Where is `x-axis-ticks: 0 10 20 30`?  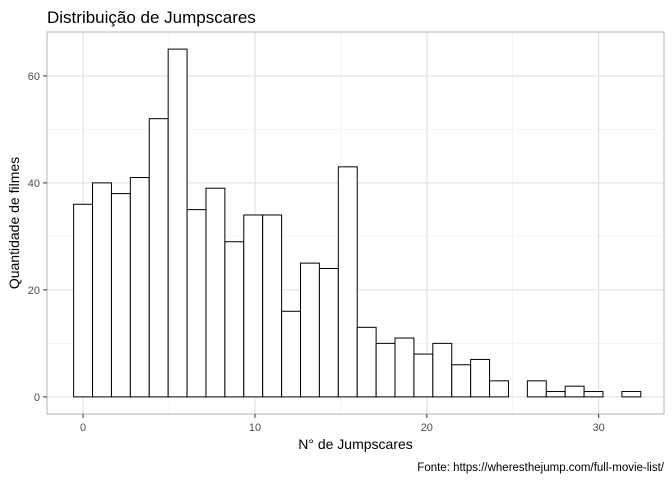 x-axis-ticks: 0 10 20 30 is located at coordinates (342, 424).